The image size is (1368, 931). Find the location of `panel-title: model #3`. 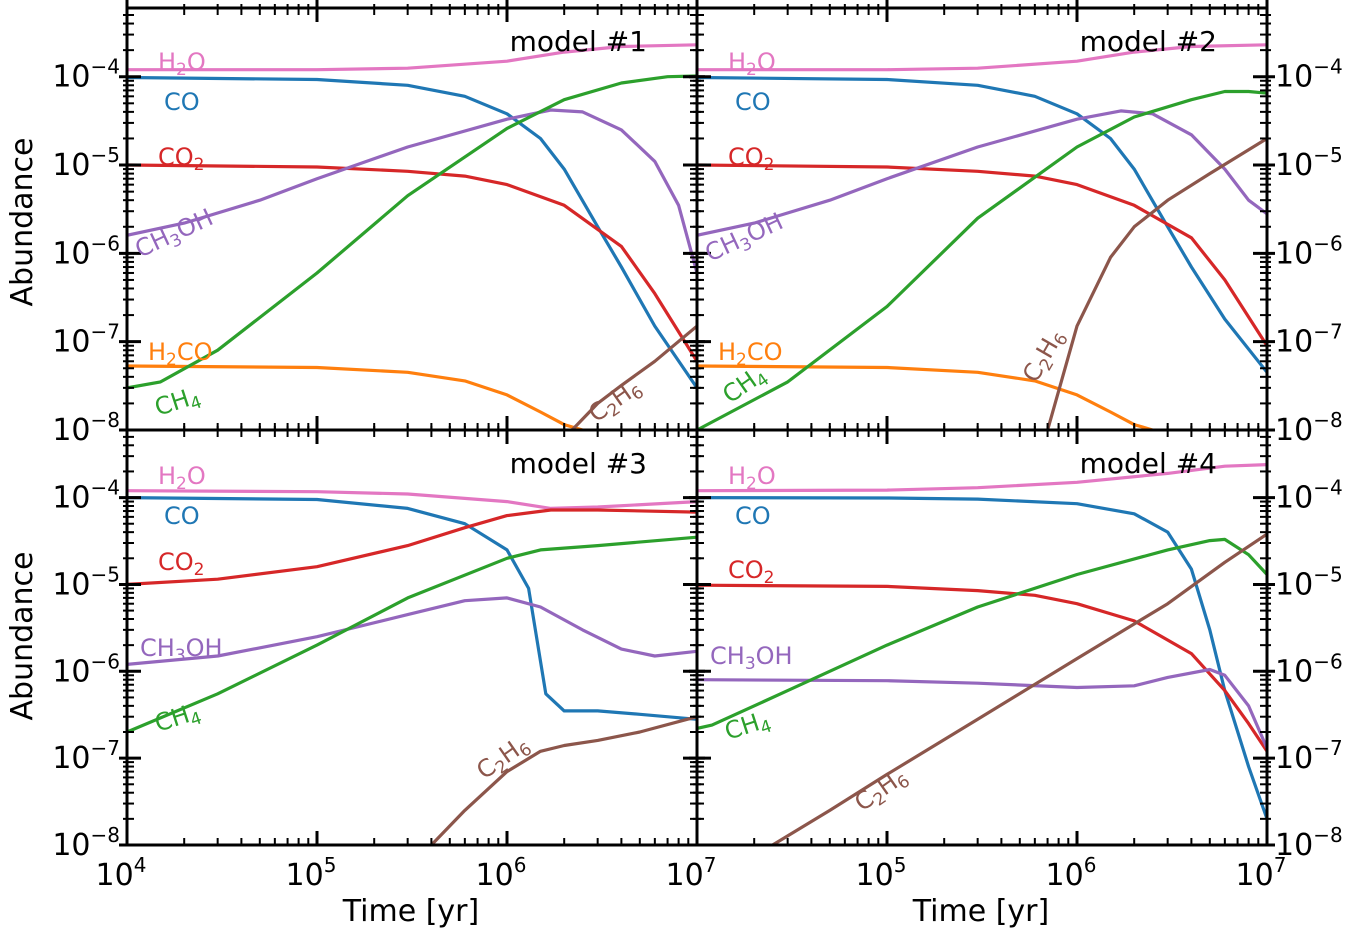

panel-title: model #3 is located at coordinates (578, 463).